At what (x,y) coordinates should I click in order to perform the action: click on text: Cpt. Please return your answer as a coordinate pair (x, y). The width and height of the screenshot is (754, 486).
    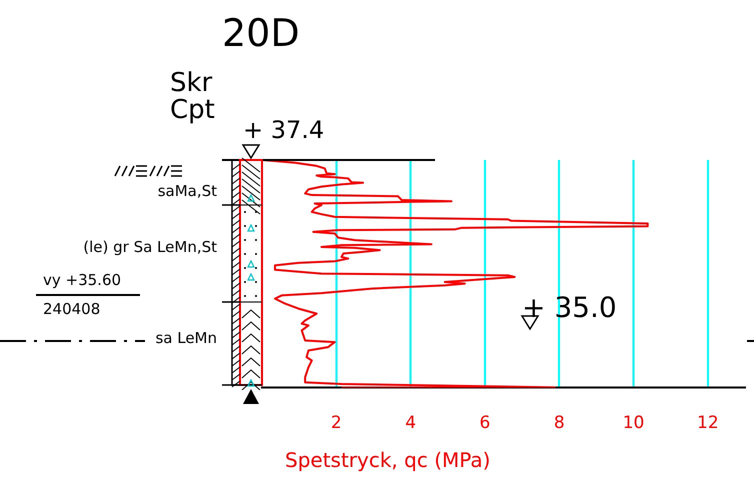
    Looking at the image, I should click on (192, 110).